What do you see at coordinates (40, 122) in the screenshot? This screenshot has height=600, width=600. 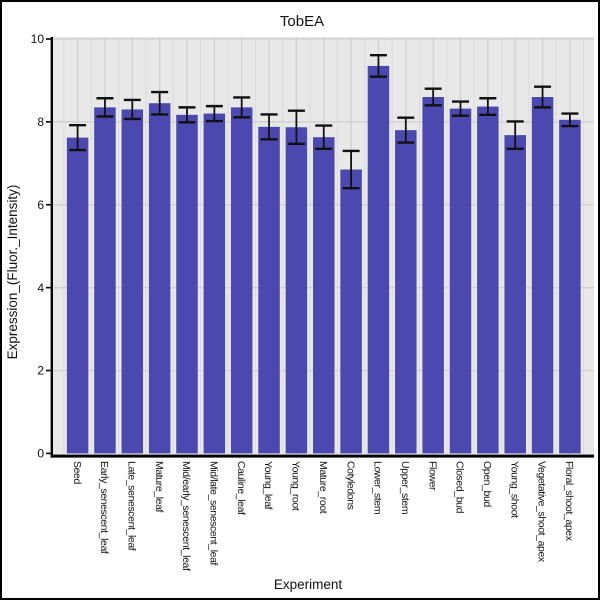 I see `y-tick-label: 8` at bounding box center [40, 122].